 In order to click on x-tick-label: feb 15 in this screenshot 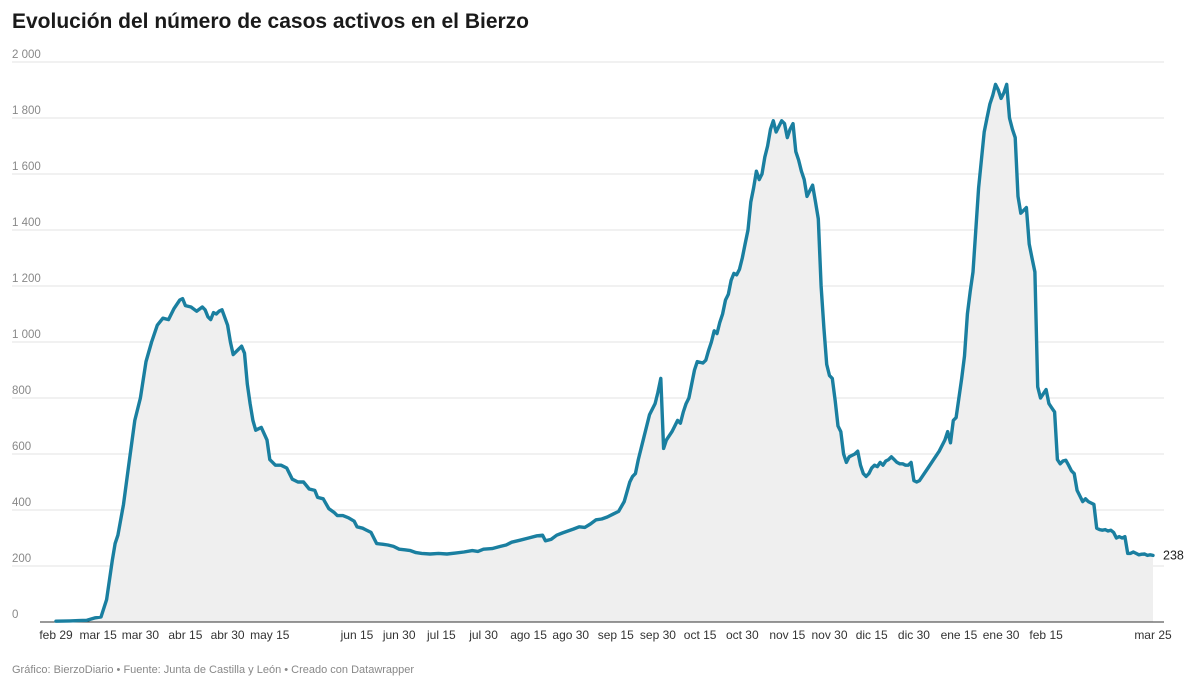, I will do `click(1046, 635)`.